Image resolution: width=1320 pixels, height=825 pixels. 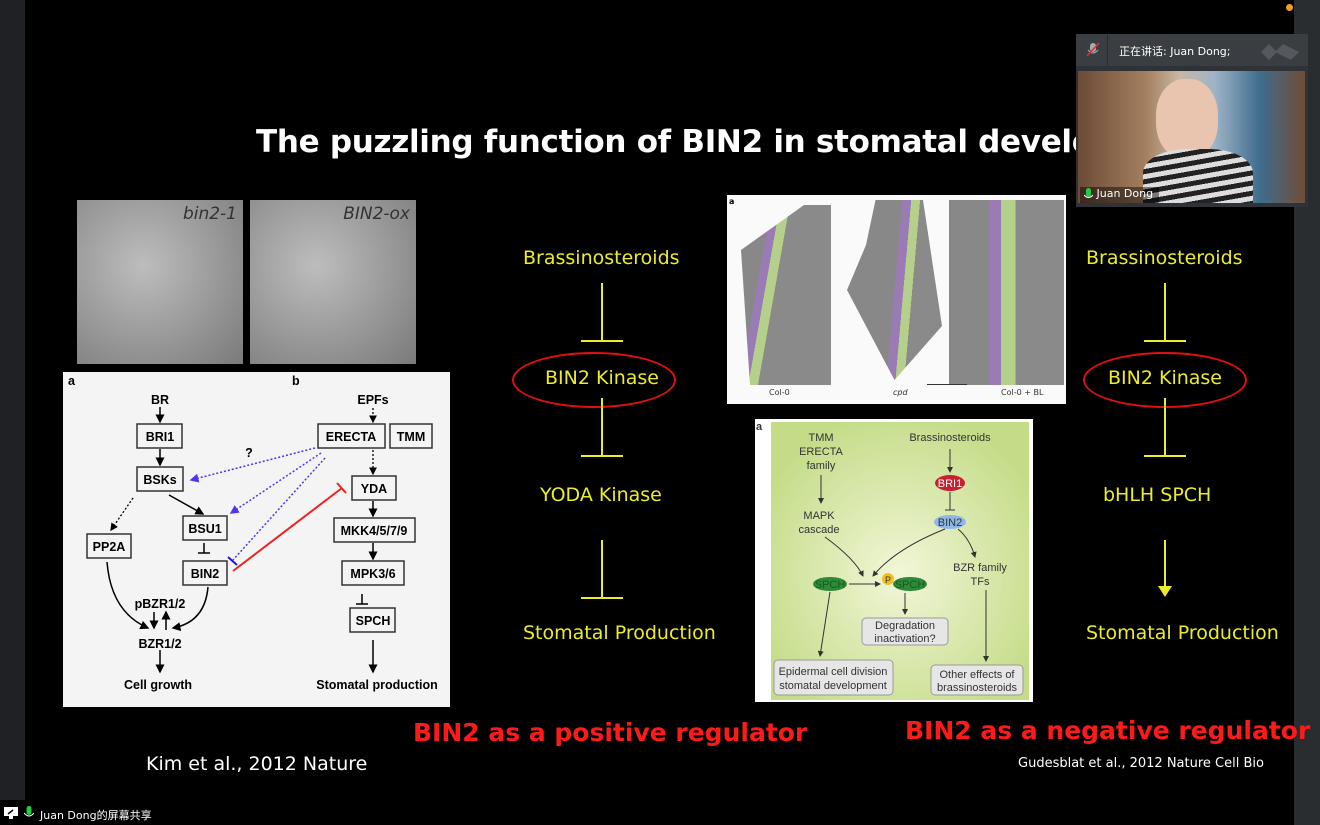 What do you see at coordinates (619, 633) in the screenshot?
I see `pathway-left-stomatal-production: Stomatal Production` at bounding box center [619, 633].